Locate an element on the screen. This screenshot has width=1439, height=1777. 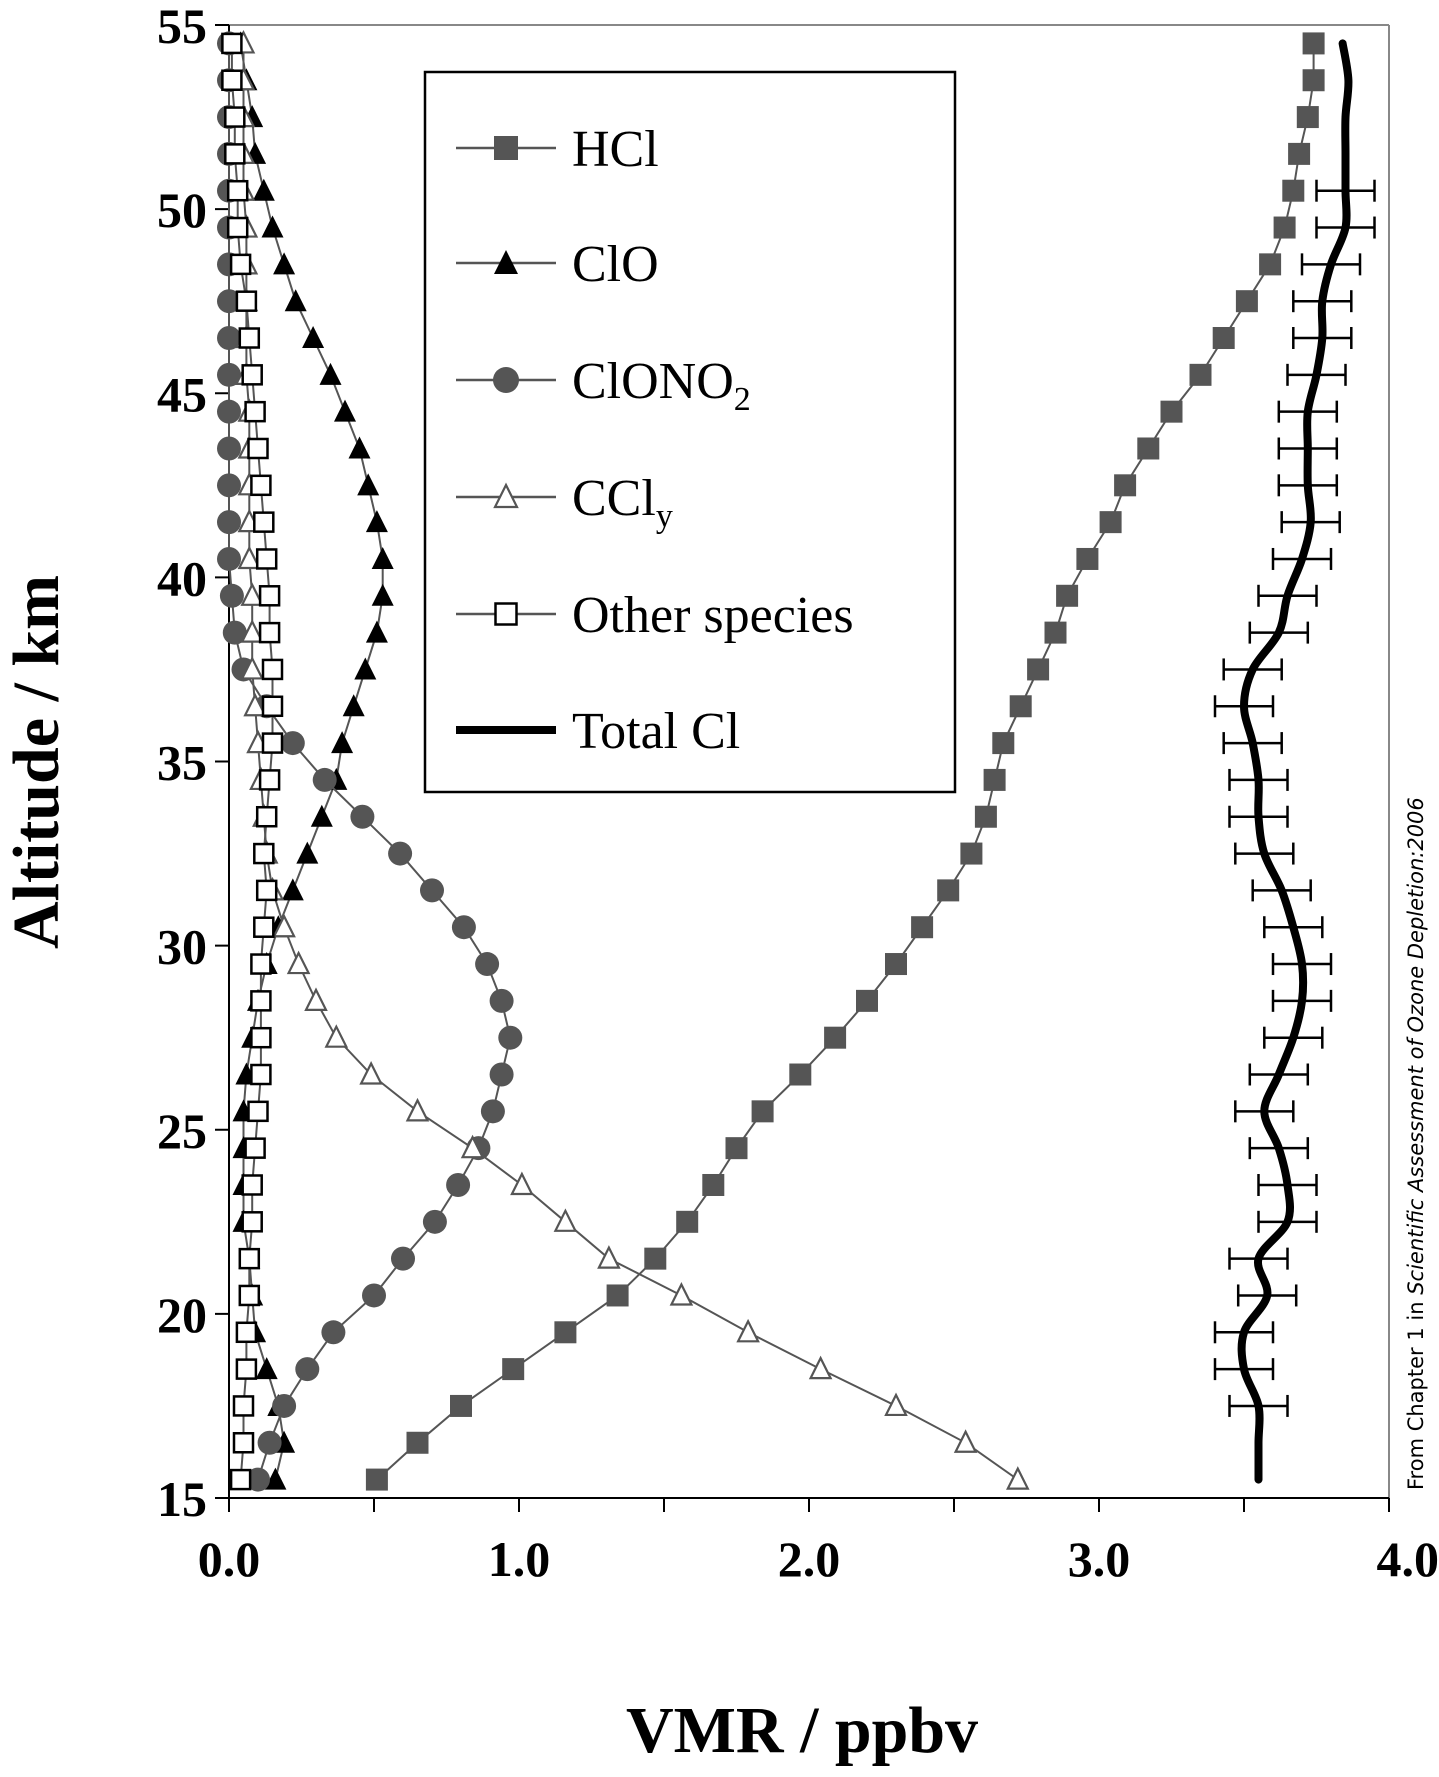
x-tick-label: 3.0 is located at coordinates (1099, 1559).